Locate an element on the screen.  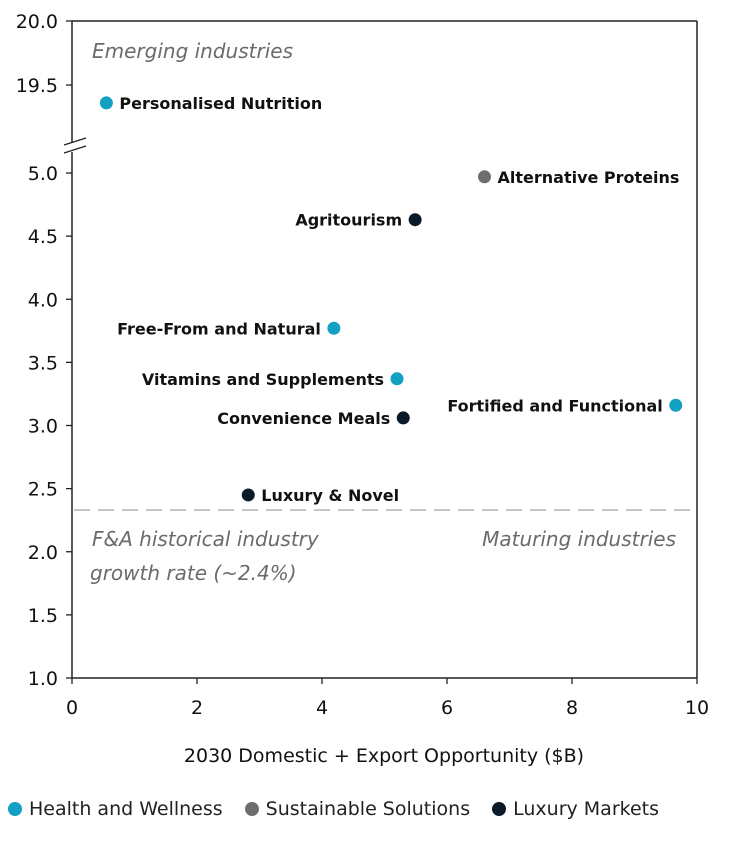
x-tick-label: 2 is located at coordinates (197, 708).